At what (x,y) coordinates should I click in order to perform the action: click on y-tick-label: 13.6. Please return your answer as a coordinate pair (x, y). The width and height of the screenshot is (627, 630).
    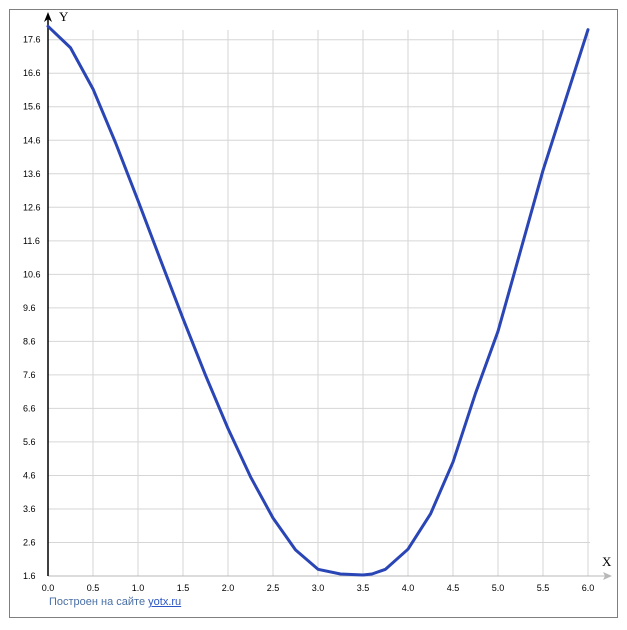
    Looking at the image, I should click on (32, 174).